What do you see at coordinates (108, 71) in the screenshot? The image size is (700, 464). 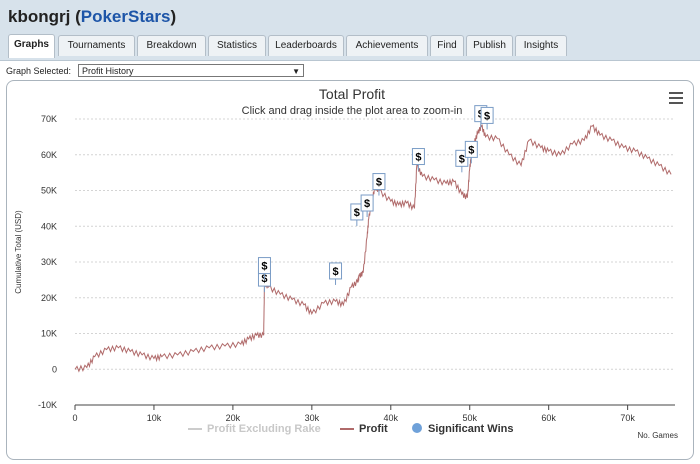 I see `graph-select-value: Profit History` at bounding box center [108, 71].